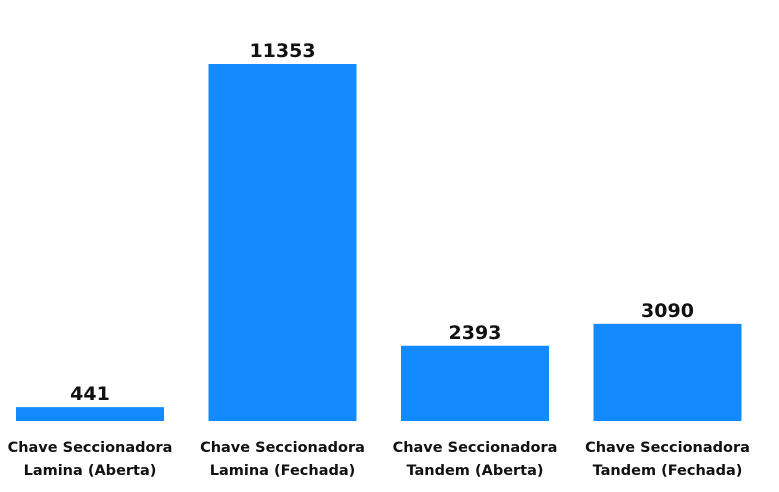 The width and height of the screenshot is (779, 492). Describe the element at coordinates (668, 471) in the screenshot. I see `category-label-3-line-1: Tandem (Fechada)` at that location.